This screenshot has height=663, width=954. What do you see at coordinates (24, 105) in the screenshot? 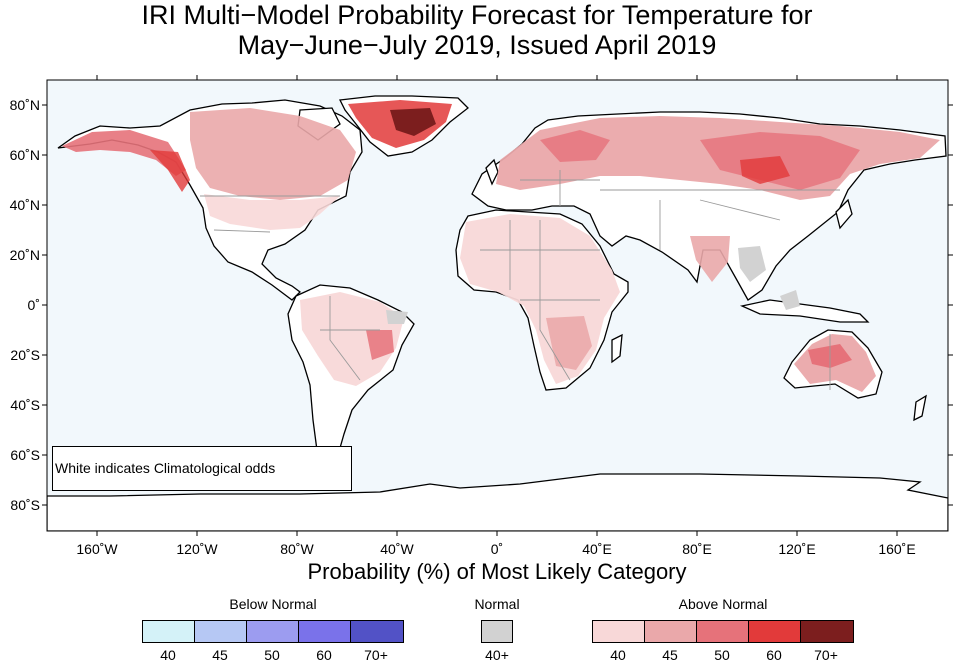
I see `lat-label-80n: 80˚N` at bounding box center [24, 105].